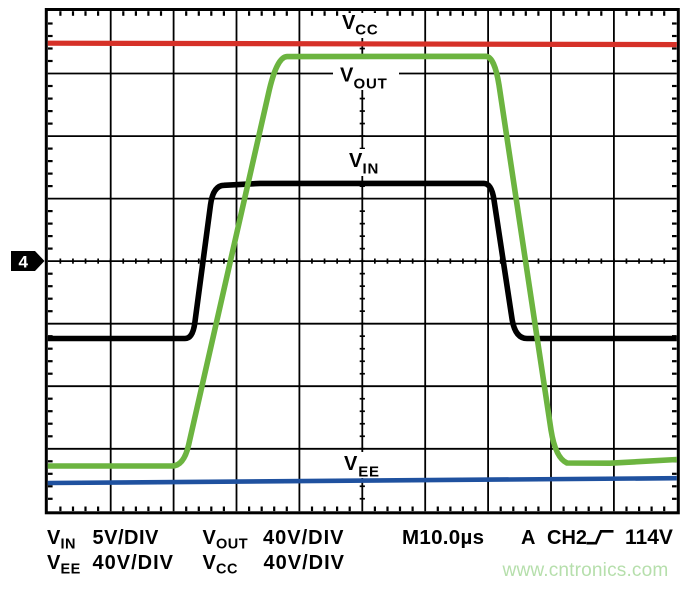  What do you see at coordinates (443, 537) in the screenshot?
I see `svg-text: M10.0µs` at bounding box center [443, 537].